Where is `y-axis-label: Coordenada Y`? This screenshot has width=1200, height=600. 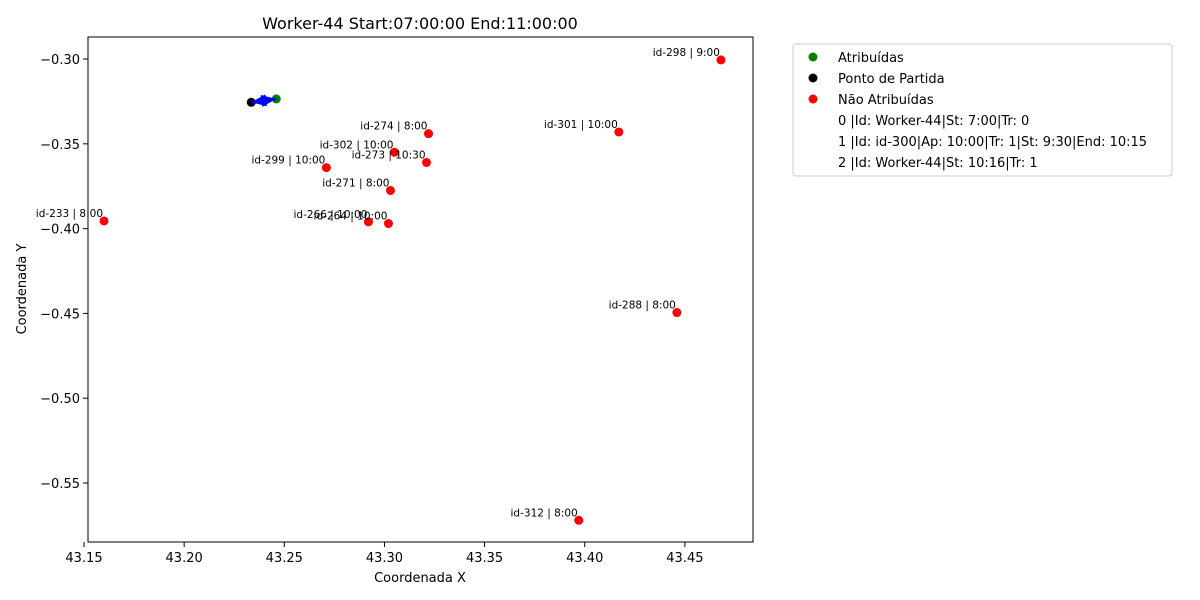
y-axis-label: Coordenada Y is located at coordinates (22, 289).